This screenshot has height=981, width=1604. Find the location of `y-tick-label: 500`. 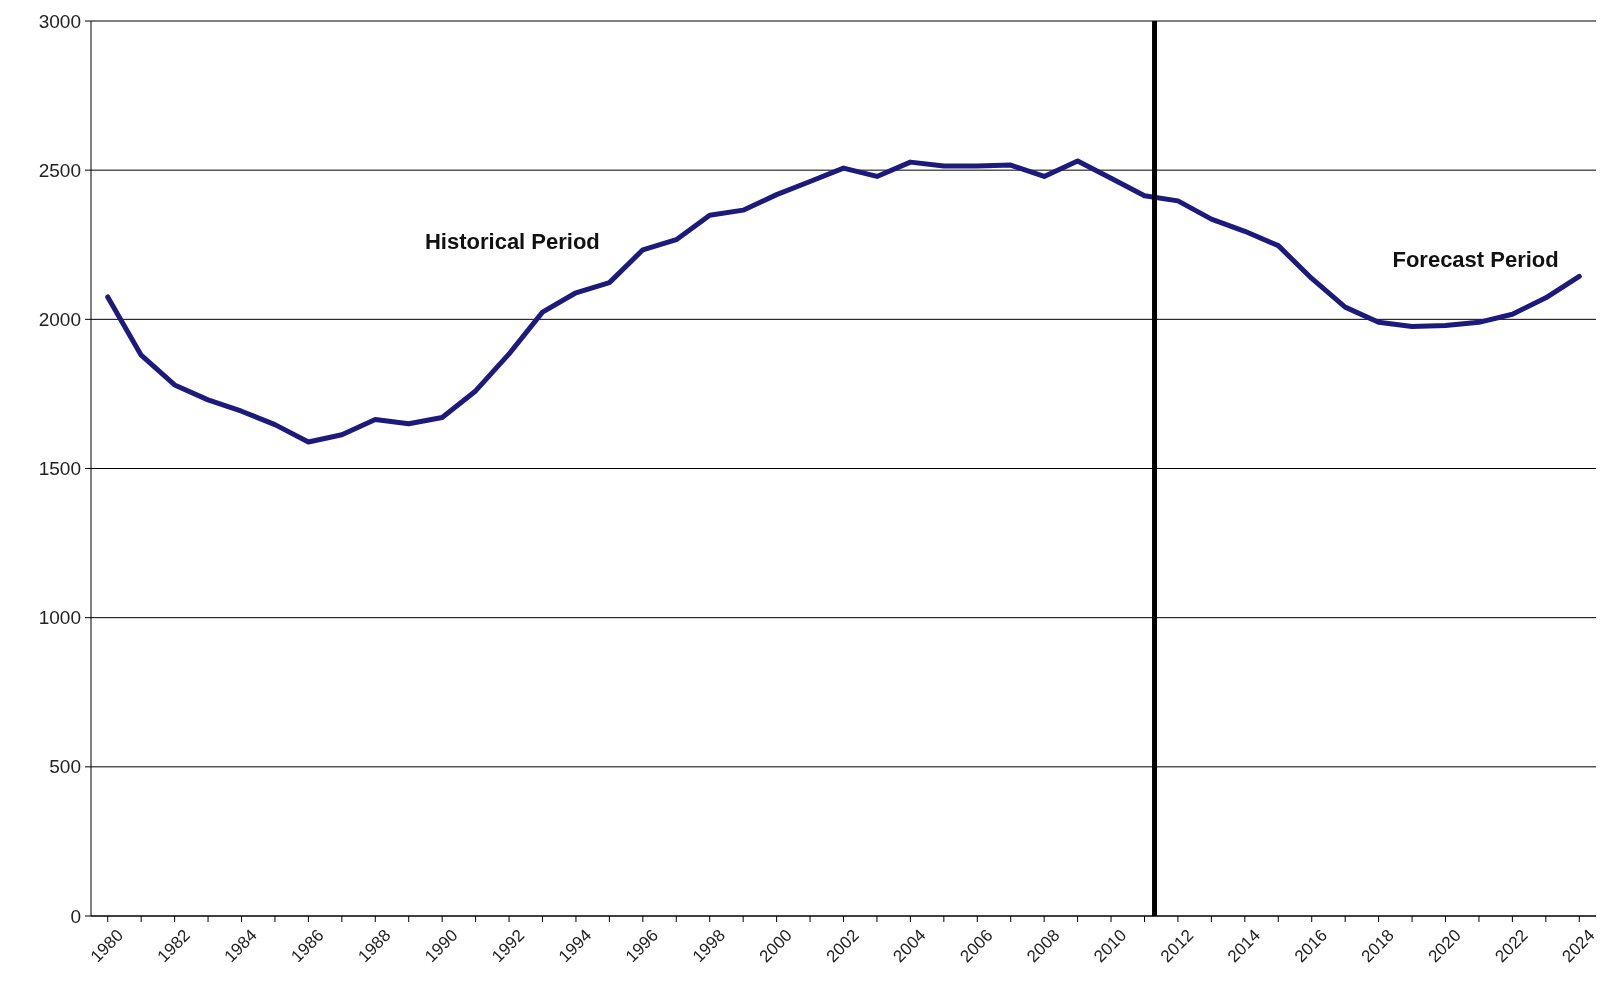

y-tick-label: 500 is located at coordinates (65, 767).